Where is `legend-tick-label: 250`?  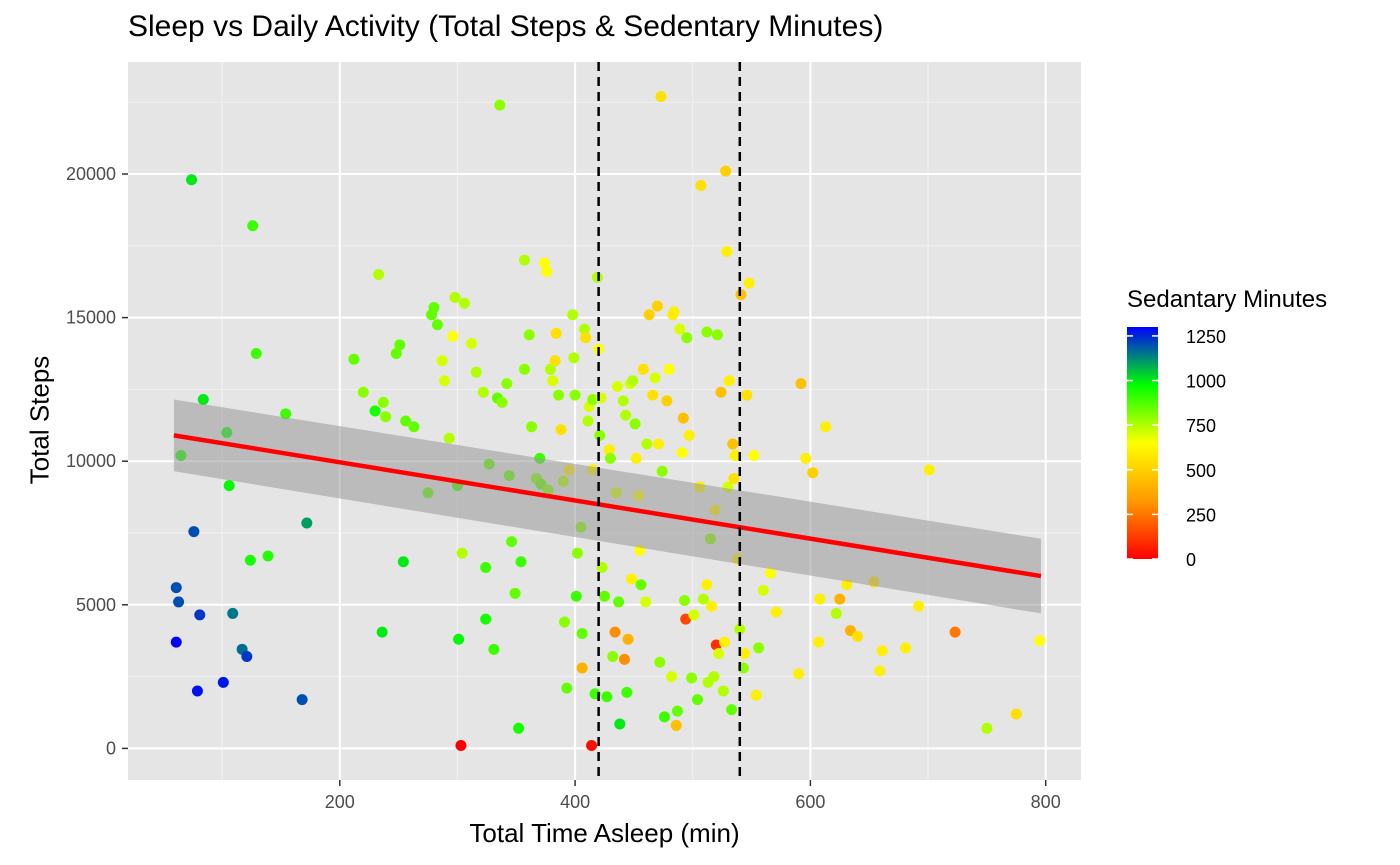
legend-tick-label: 250 is located at coordinates (1201, 515).